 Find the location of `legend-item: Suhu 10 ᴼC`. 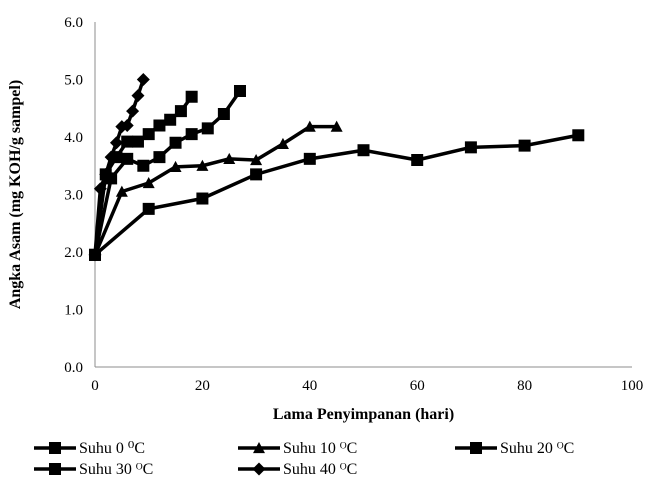

legend-item: Suhu 10 ᴼC is located at coordinates (297, 448).